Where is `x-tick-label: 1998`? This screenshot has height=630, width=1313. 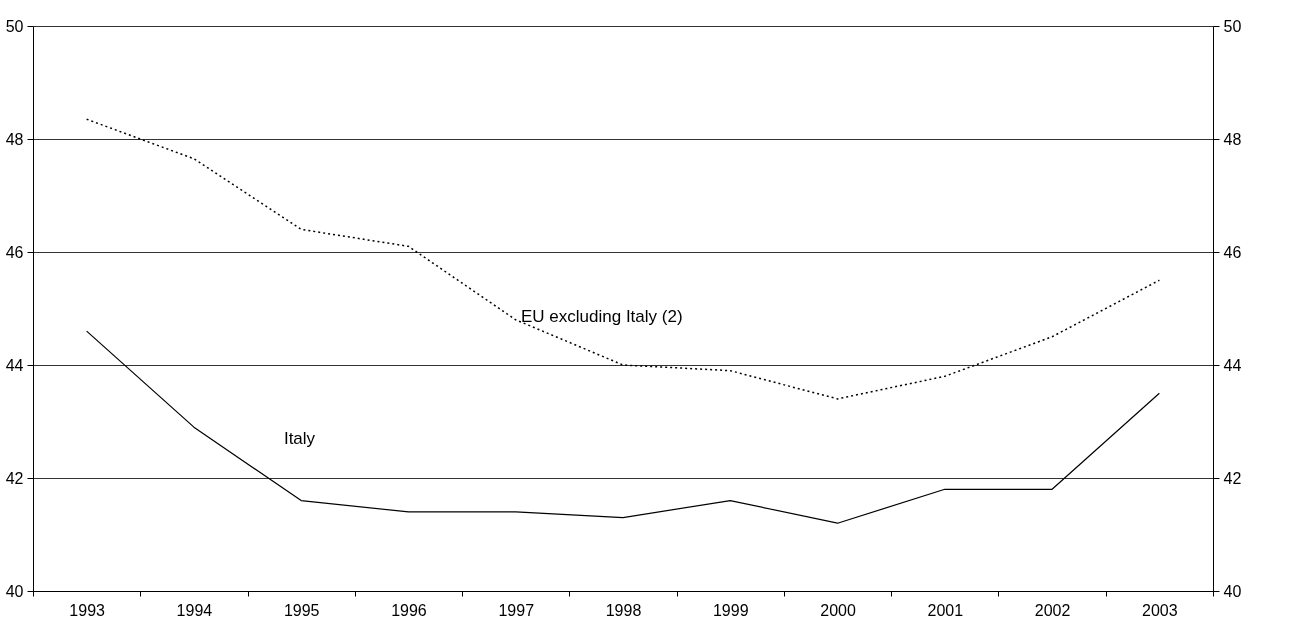 x-tick-label: 1998 is located at coordinates (623, 610).